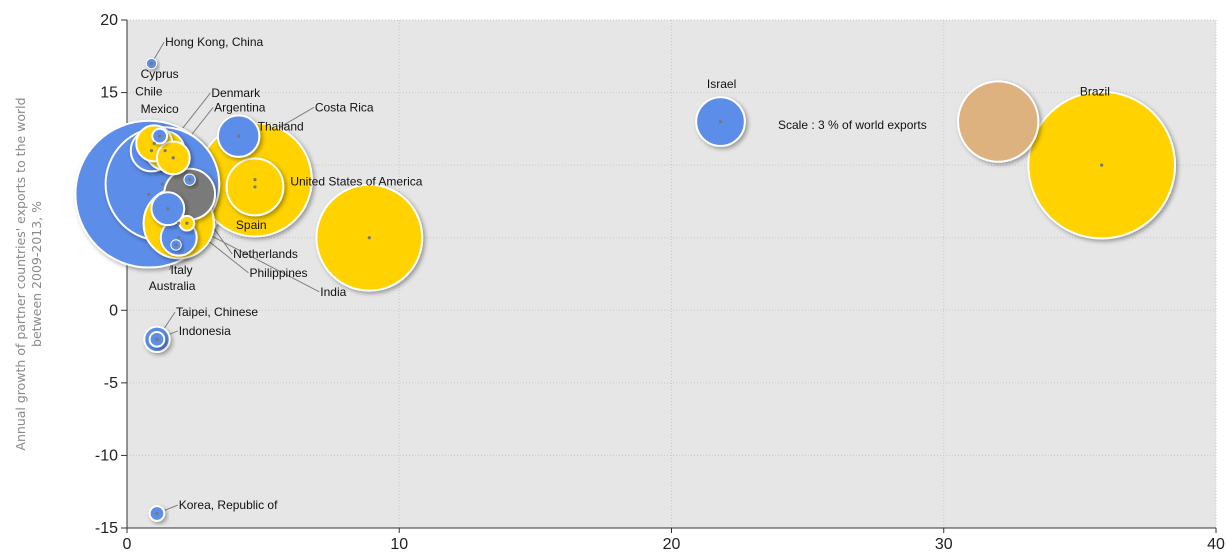 This screenshot has width=1227, height=553. Describe the element at coordinates (109, 20) in the screenshot. I see `y-tick-label: 20` at that location.